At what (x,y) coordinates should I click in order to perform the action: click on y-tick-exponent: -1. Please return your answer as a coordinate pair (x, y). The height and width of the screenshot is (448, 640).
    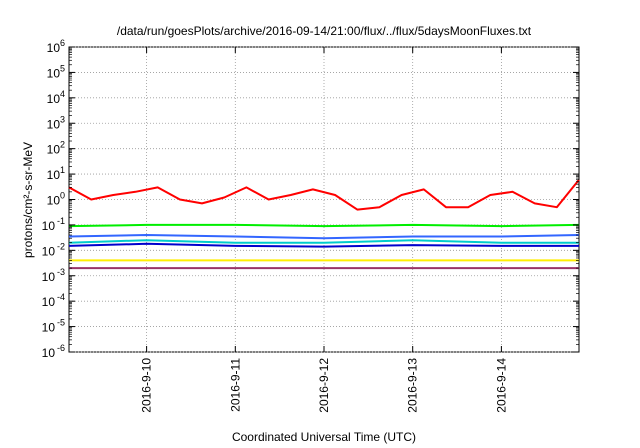
    Looking at the image, I should click on (61, 221).